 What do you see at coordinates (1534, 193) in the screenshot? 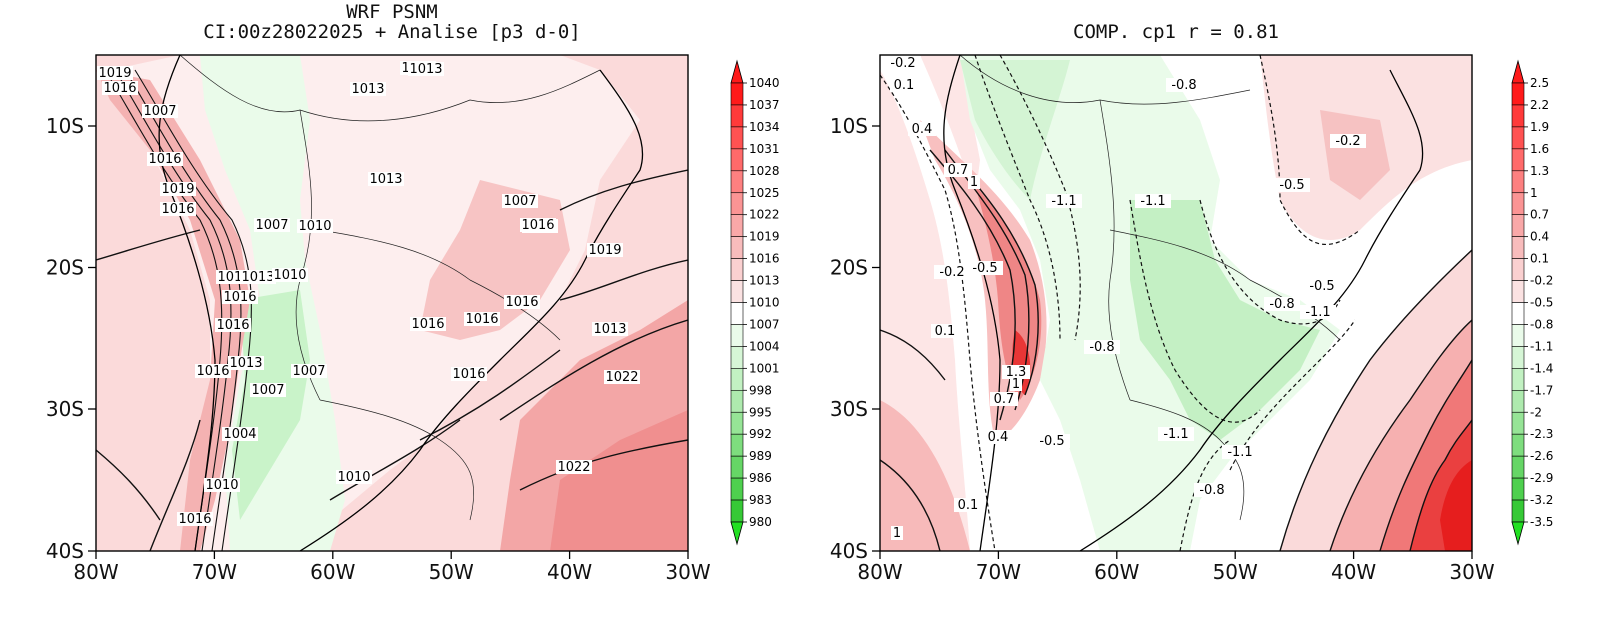
I see `right-colorbar-label: 1` at bounding box center [1534, 193].